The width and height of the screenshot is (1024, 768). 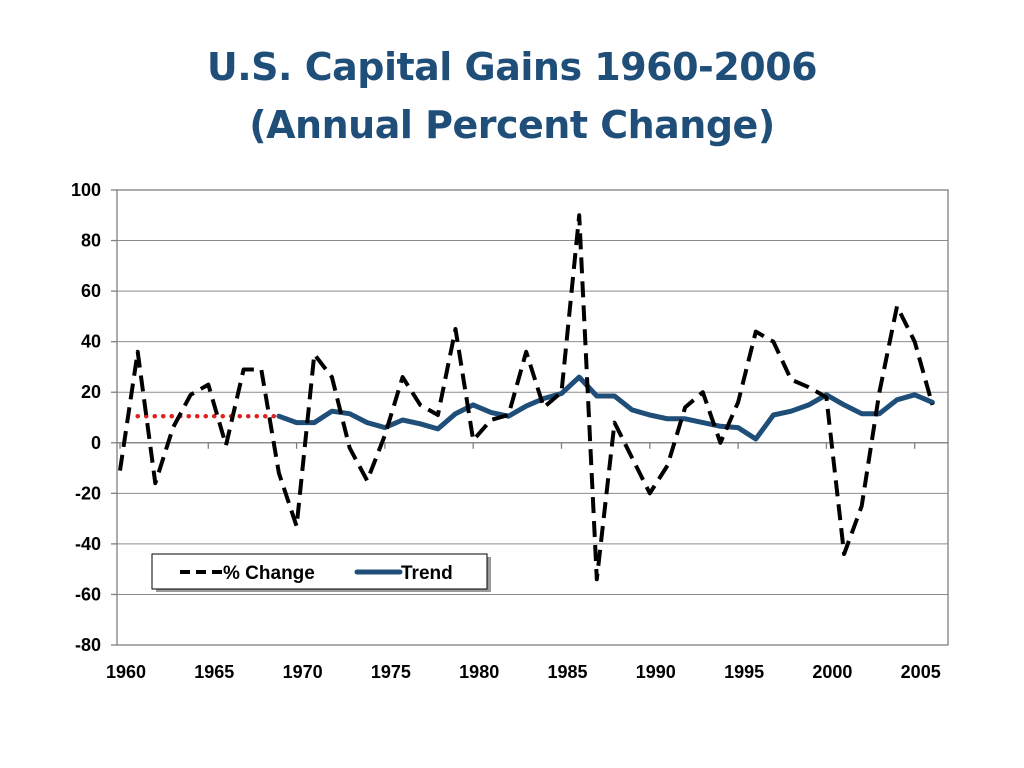 I want to click on legend-label-trend: Trend, so click(x=427, y=573).